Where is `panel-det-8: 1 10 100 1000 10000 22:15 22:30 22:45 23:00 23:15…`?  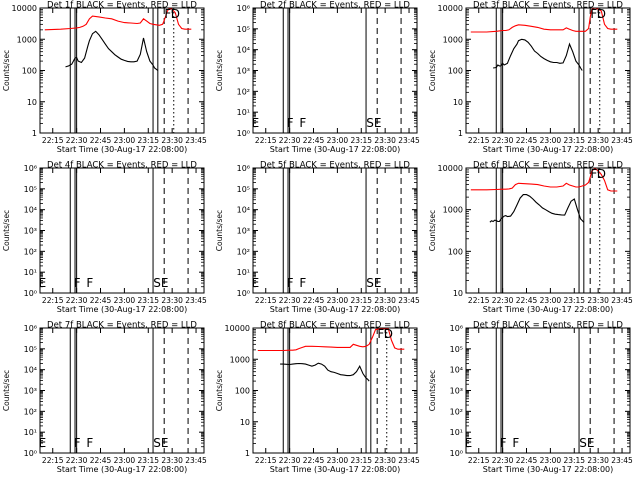 panel-det-8: 1 10 100 1000 10000 22:15 22:30 22:45 23:00 23:15… is located at coordinates (317, 398).